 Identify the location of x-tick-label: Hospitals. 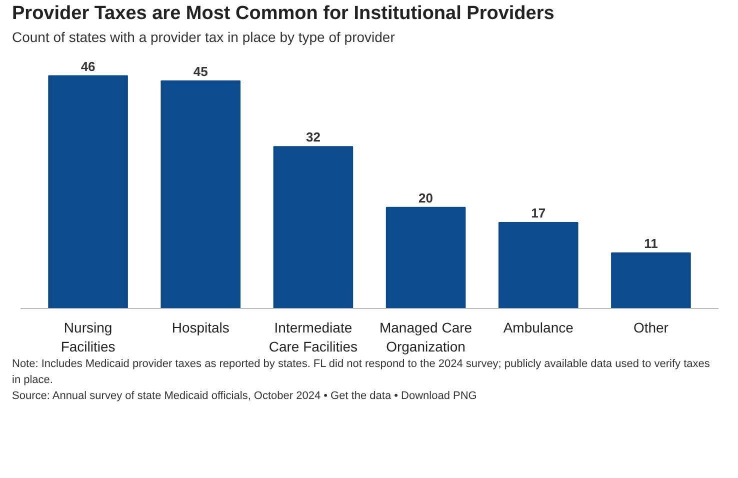
(201, 328).